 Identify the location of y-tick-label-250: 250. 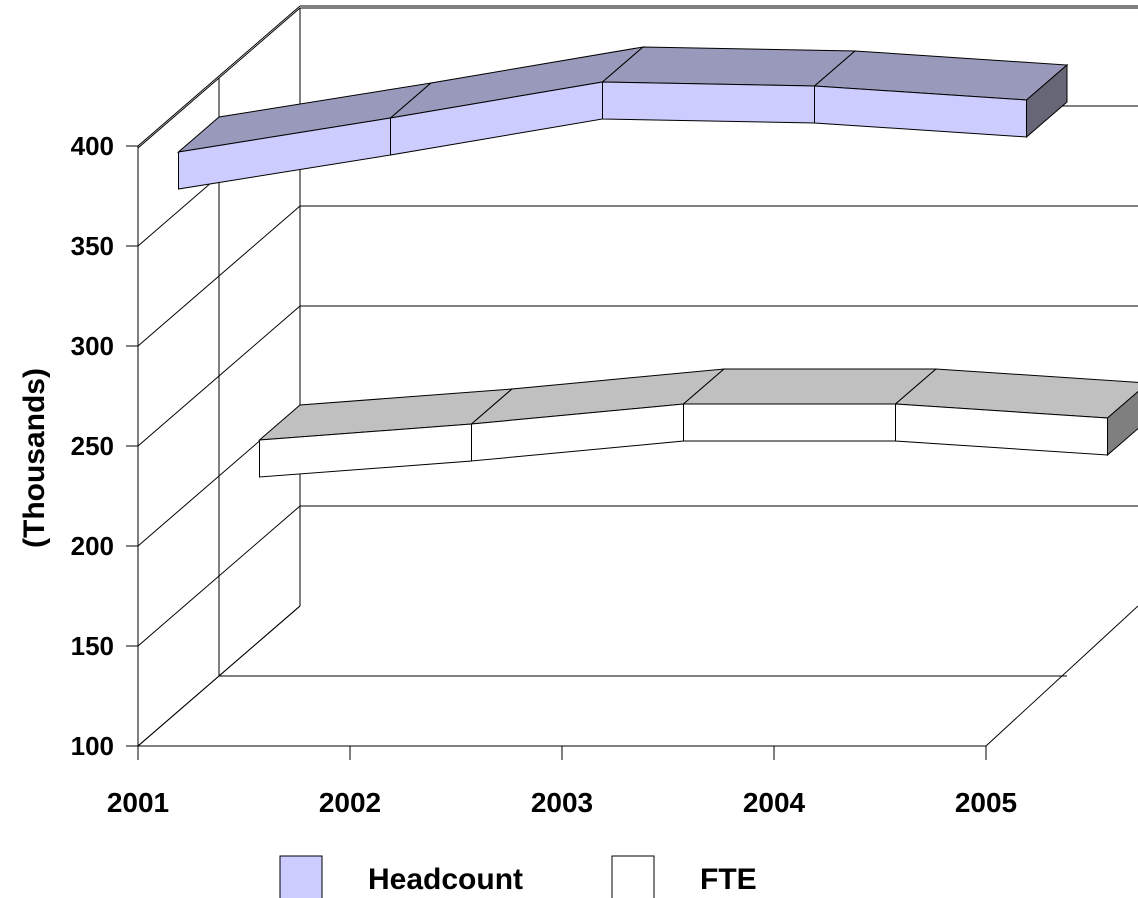
(92, 446).